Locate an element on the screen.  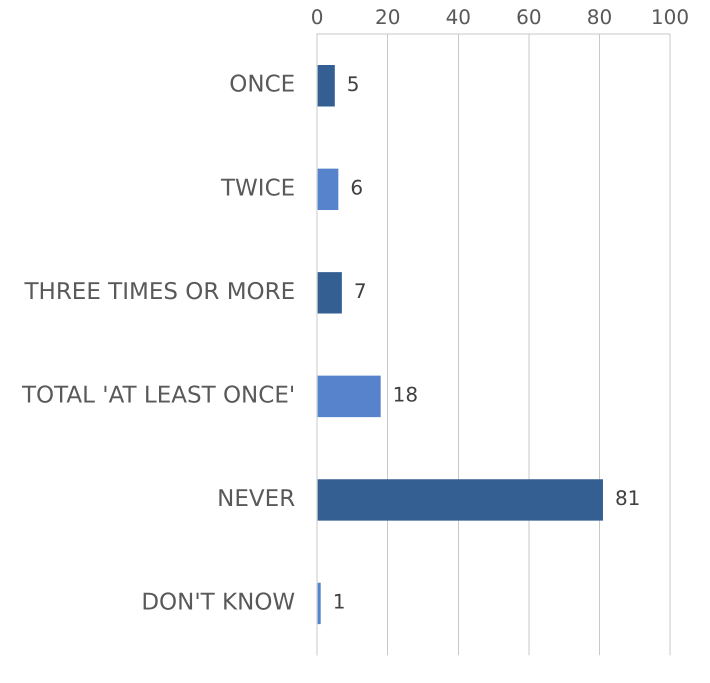
x-tick-label: 100 is located at coordinates (670, 17).